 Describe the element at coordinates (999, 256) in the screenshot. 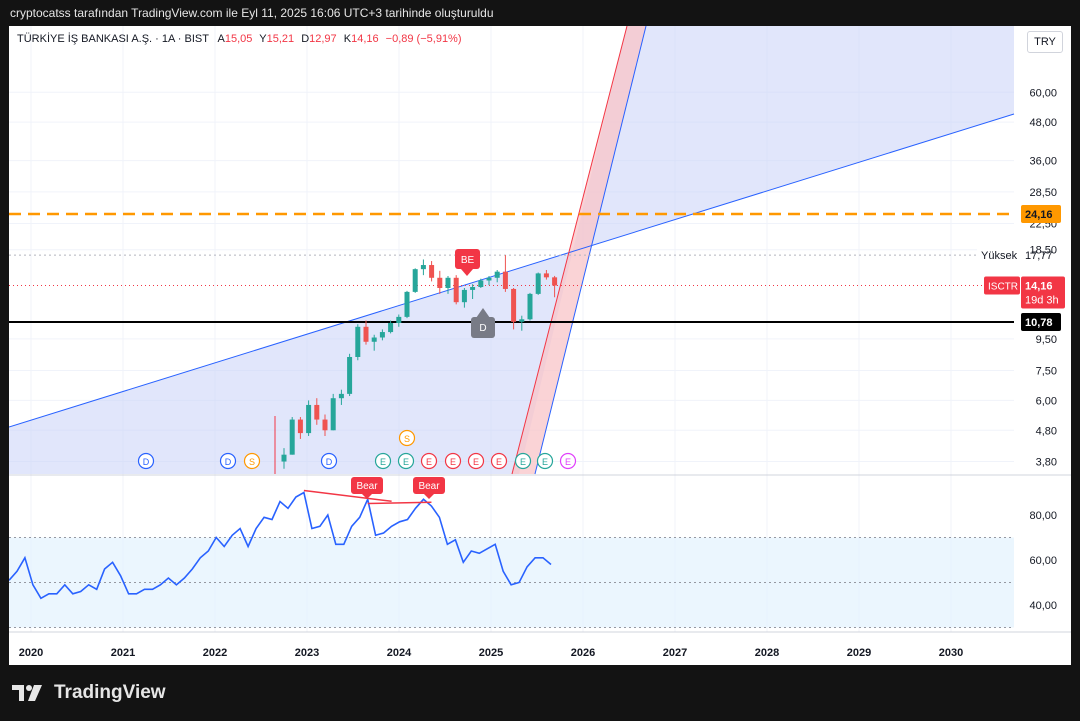

I see `high-label: Yüksek` at that location.